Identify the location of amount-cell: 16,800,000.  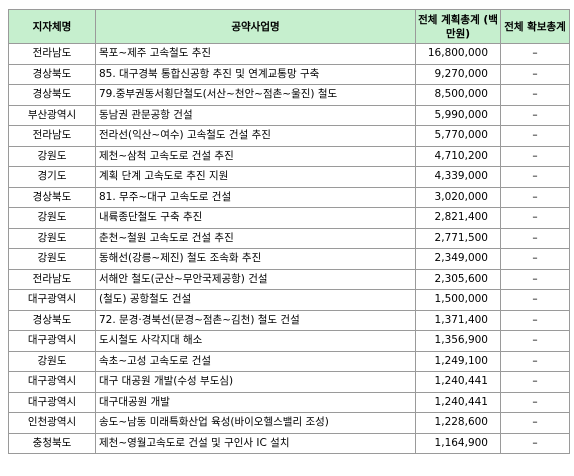
(458, 54).